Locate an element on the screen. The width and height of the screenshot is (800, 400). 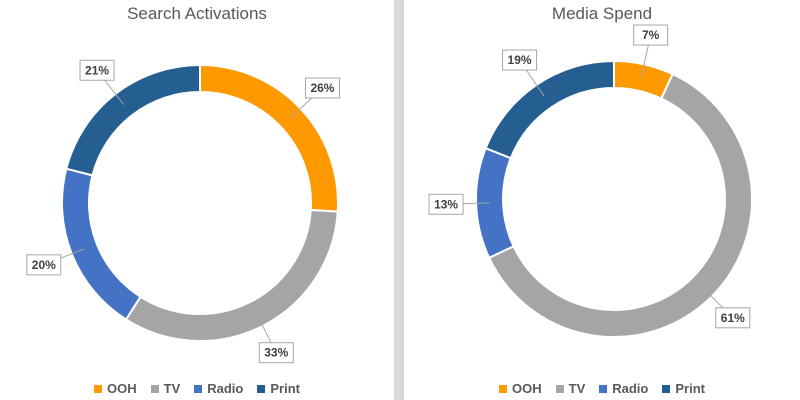
data-label-print: 19% is located at coordinates (520, 60).